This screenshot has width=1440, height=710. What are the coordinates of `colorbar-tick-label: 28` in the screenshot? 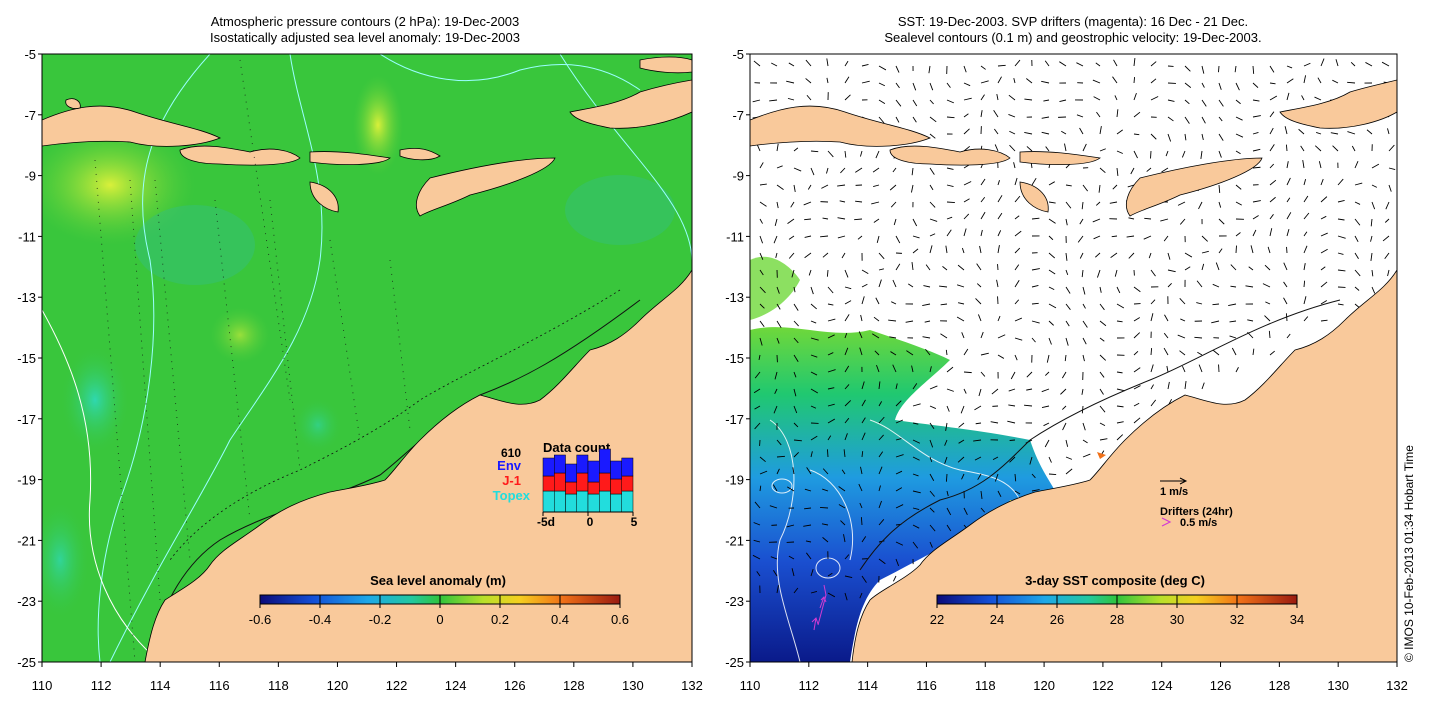 It's located at (1117, 619).